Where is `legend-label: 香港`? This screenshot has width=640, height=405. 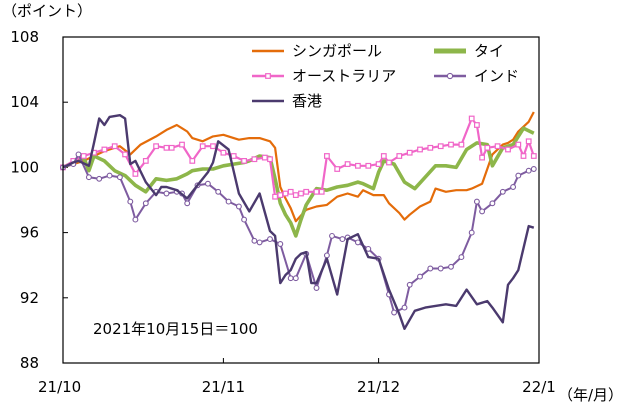 legend-label: 香港 is located at coordinates (307, 101).